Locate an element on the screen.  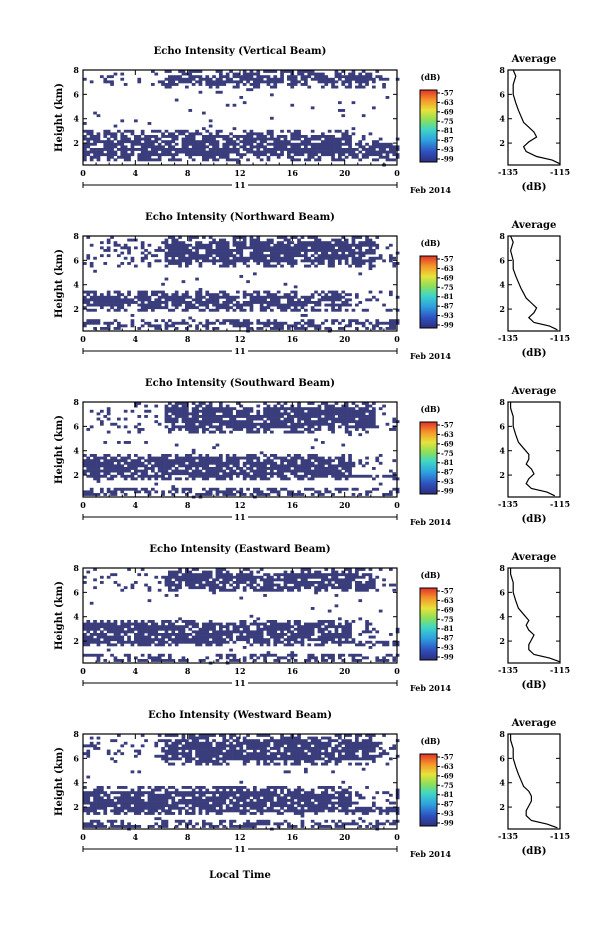
average-x-label: (dB) is located at coordinates (534, 187).